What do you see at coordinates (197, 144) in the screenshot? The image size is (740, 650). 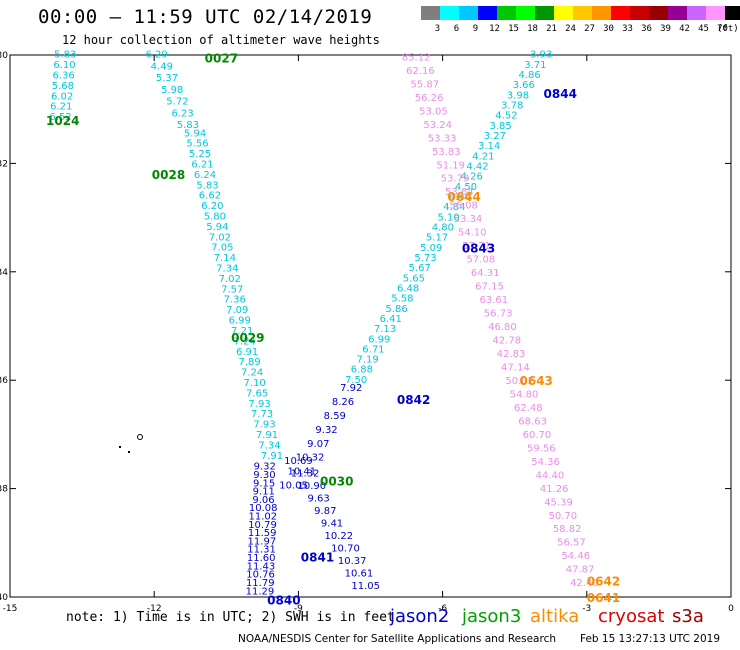 I see `swh-value: 5.56` at bounding box center [197, 144].